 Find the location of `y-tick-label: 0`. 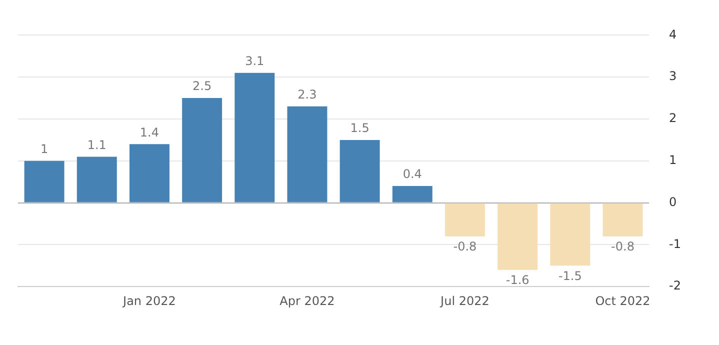

y-tick-label: 0 is located at coordinates (673, 201).